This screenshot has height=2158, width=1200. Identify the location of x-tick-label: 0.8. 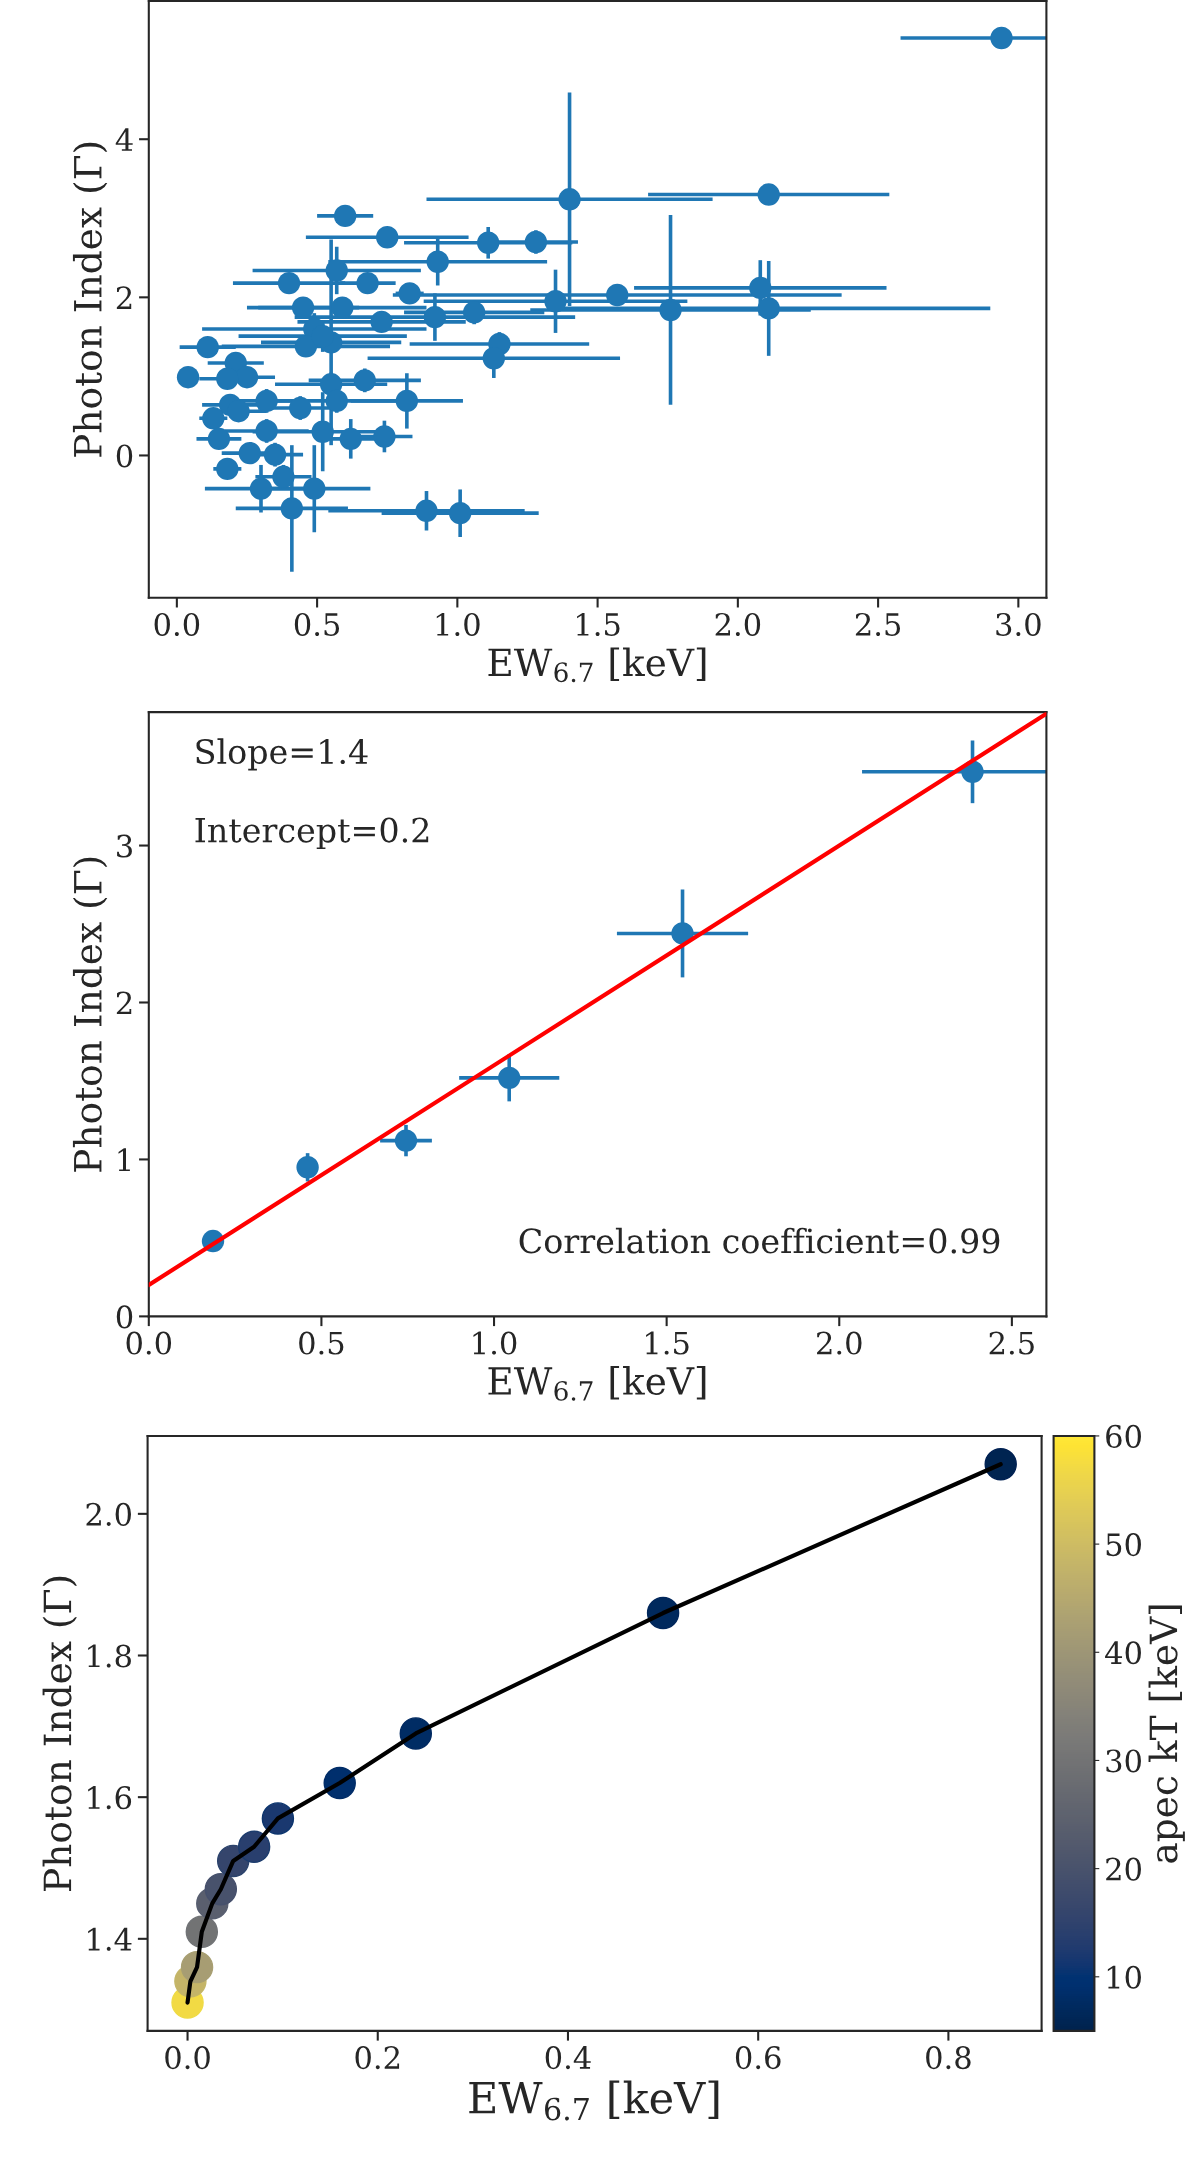
(948, 2058).